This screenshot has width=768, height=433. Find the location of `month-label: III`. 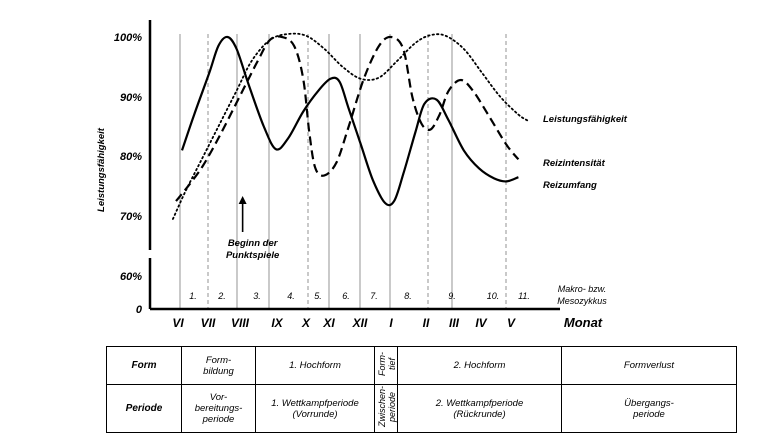

month-label: III is located at coordinates (454, 323).